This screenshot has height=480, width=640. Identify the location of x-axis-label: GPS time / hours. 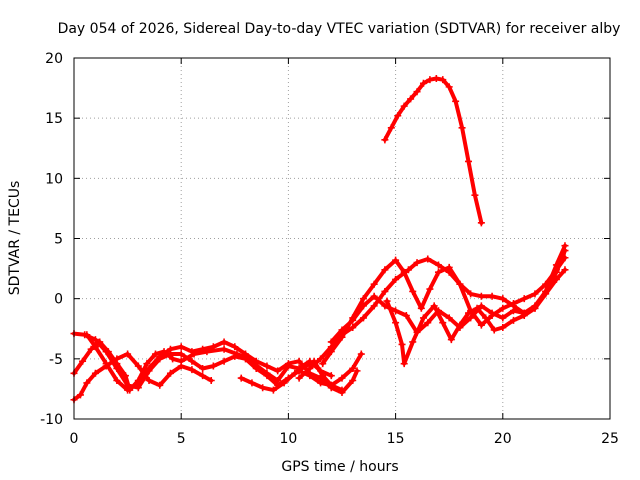
(339, 467).